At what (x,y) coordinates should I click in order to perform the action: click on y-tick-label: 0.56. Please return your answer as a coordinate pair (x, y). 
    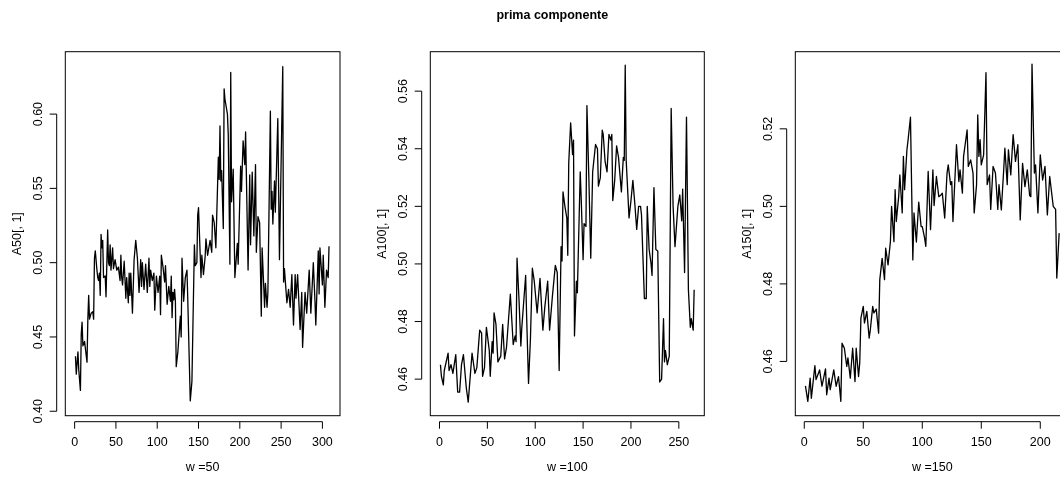
    Looking at the image, I should click on (402, 91).